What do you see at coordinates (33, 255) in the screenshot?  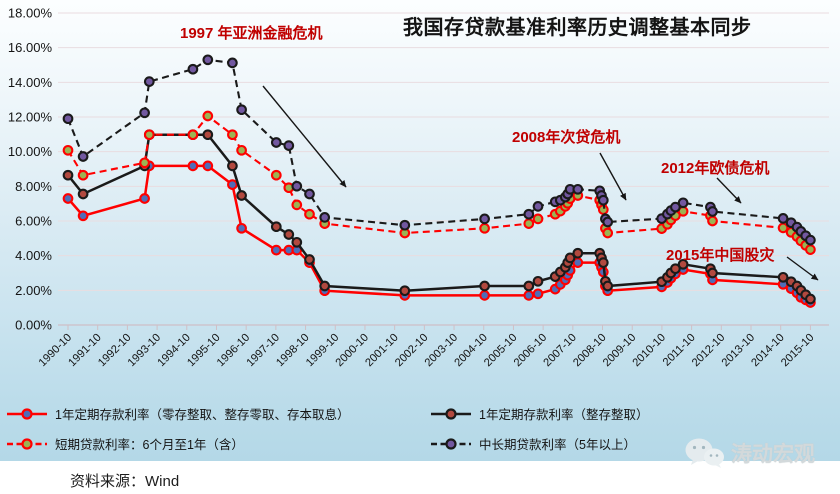 I see `y-axis-tick-label: 4.00%` at bounding box center [33, 255].